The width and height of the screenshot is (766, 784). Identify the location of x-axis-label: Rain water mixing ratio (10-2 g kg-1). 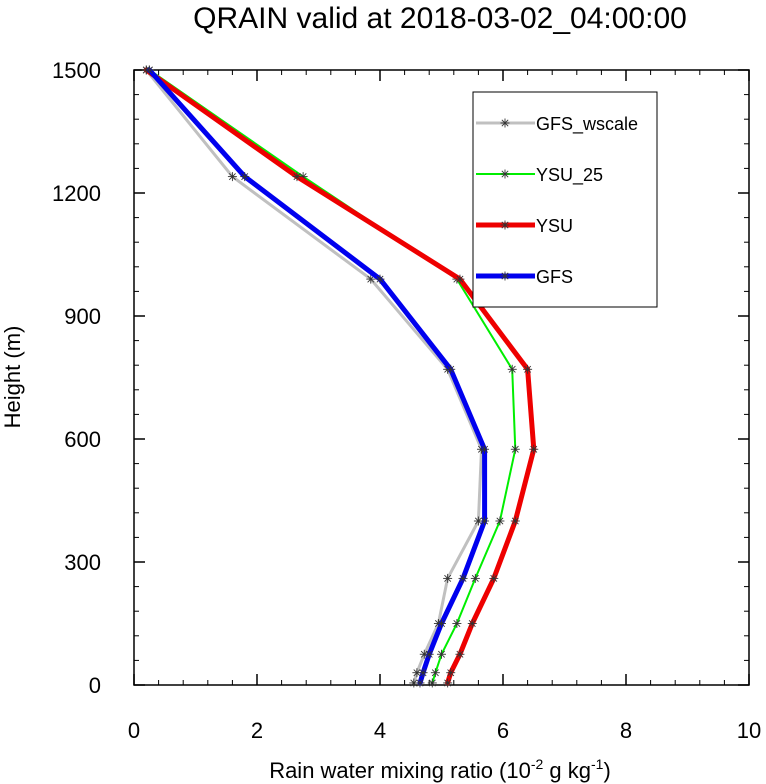
(440, 769).